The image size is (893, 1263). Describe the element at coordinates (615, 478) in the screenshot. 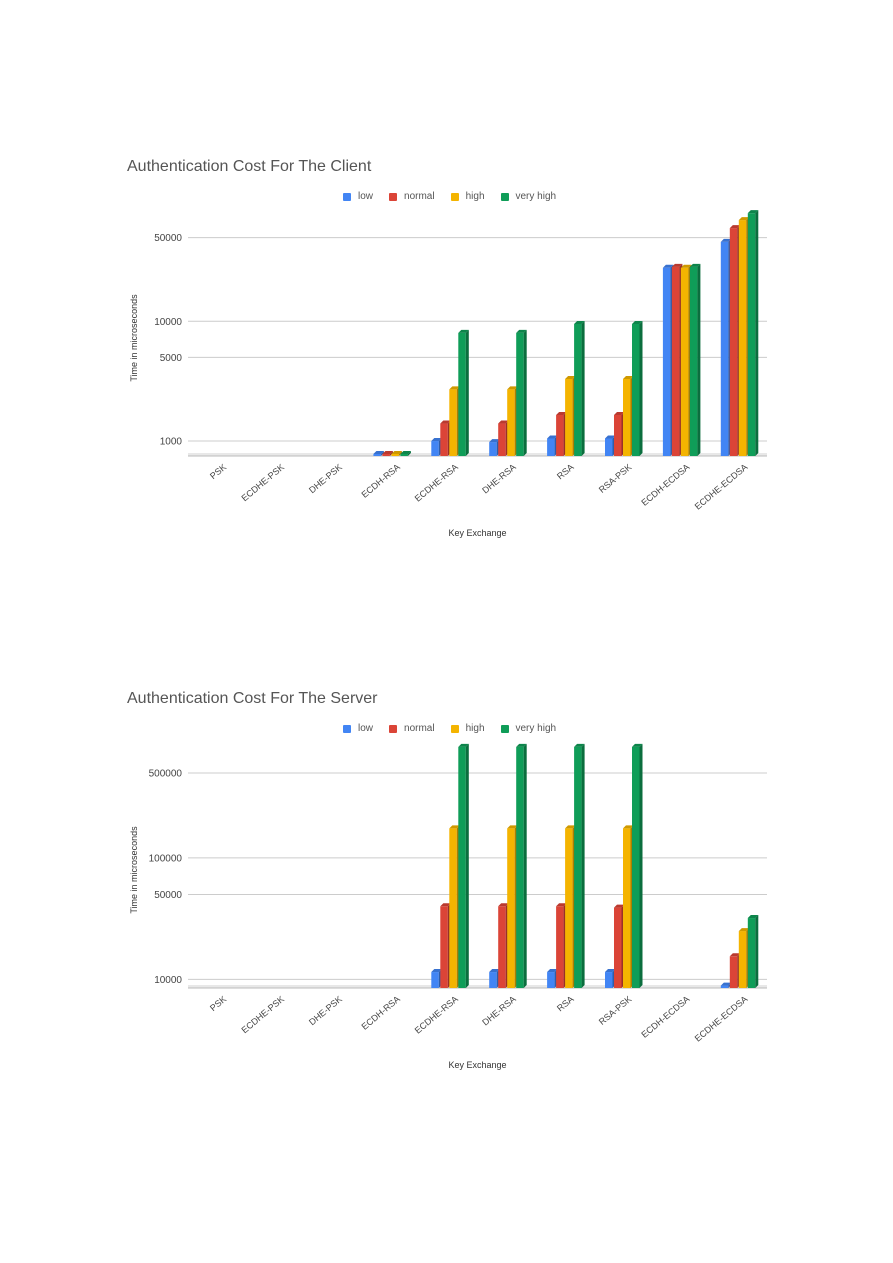

I see `x-tick-label: RSA-PSK` at that location.